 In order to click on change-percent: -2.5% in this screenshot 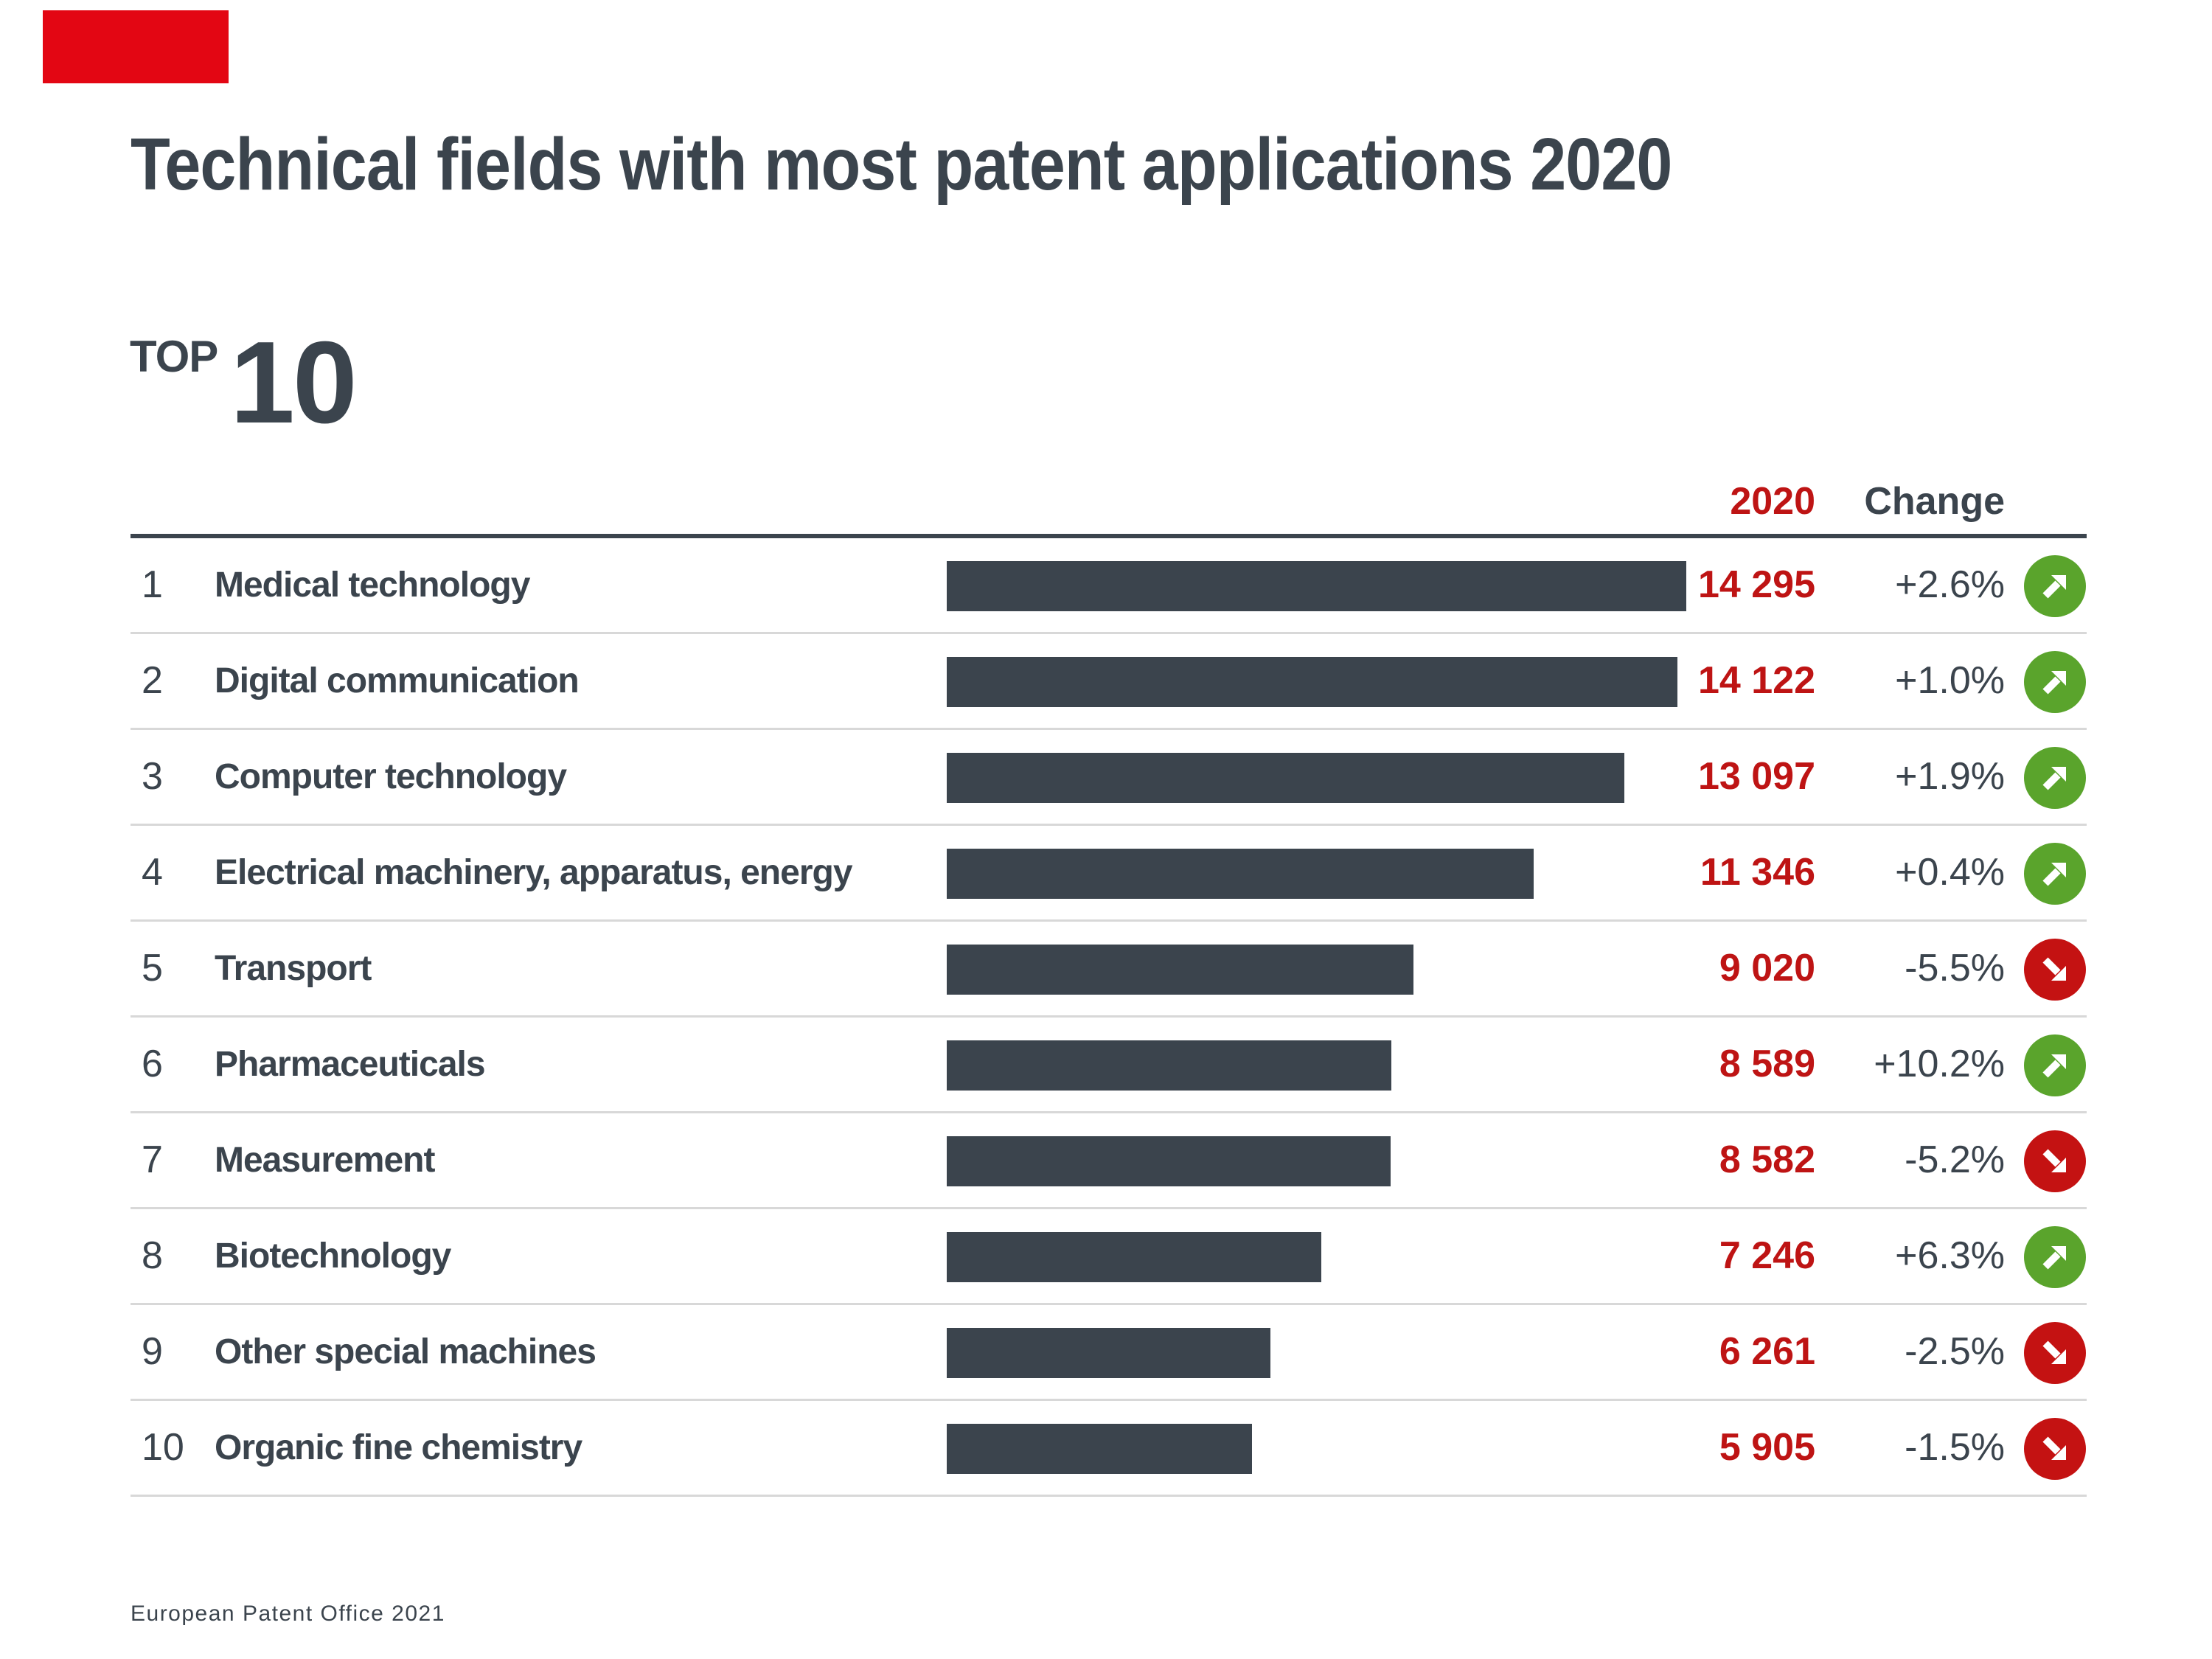, I will do `click(1955, 1351)`.